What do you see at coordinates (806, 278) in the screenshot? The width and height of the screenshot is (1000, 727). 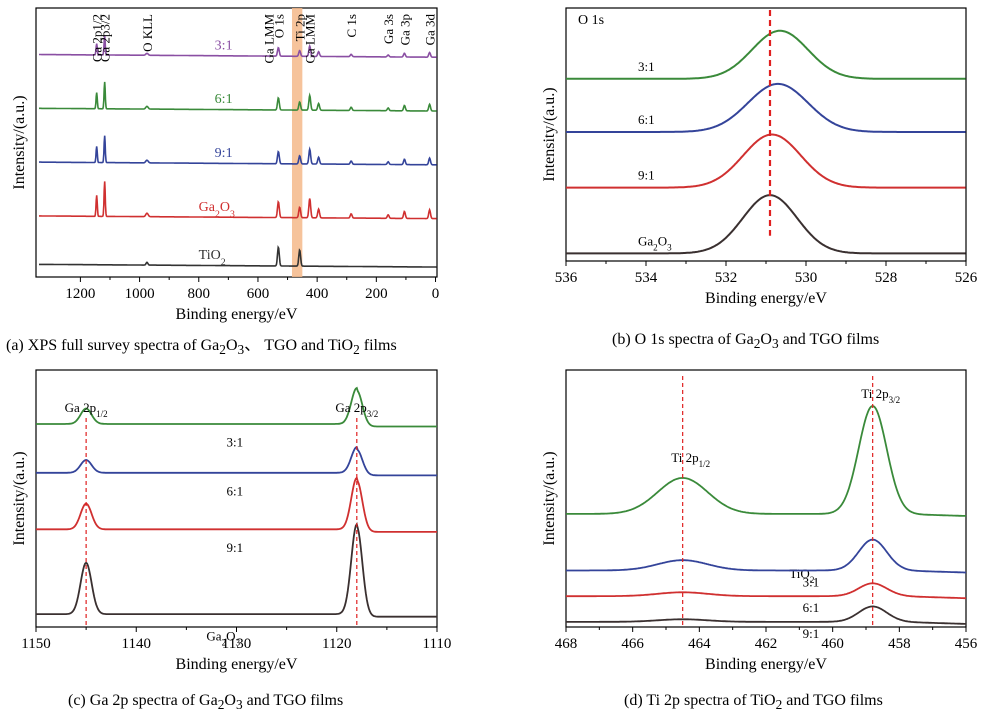 I see `x-tick-label: 530` at bounding box center [806, 278].